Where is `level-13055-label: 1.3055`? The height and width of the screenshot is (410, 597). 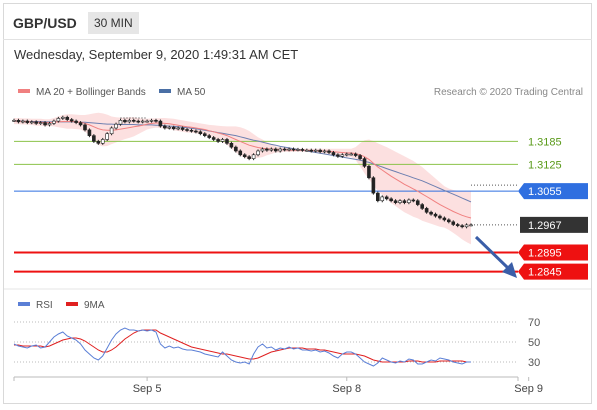 level-13055-label: 1.3055 is located at coordinates (545, 192).